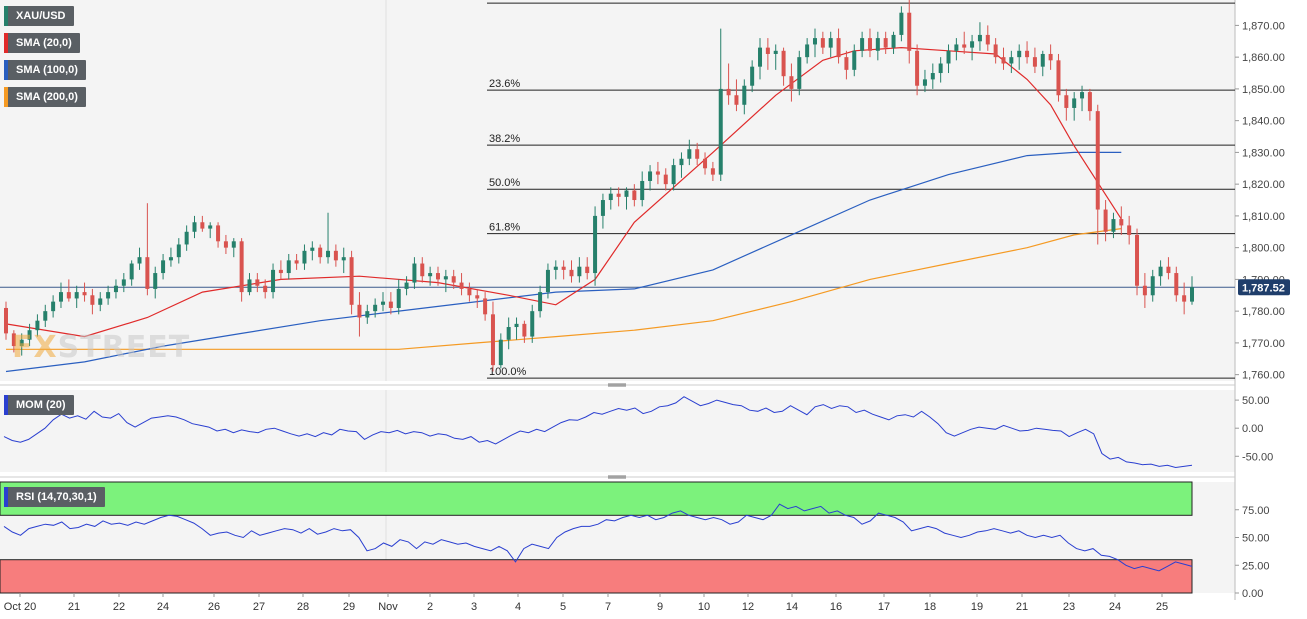 This screenshot has height=619, width=1307. Describe the element at coordinates (39, 16) in the screenshot. I see `legend-xauusd: XAU/USD` at that location.